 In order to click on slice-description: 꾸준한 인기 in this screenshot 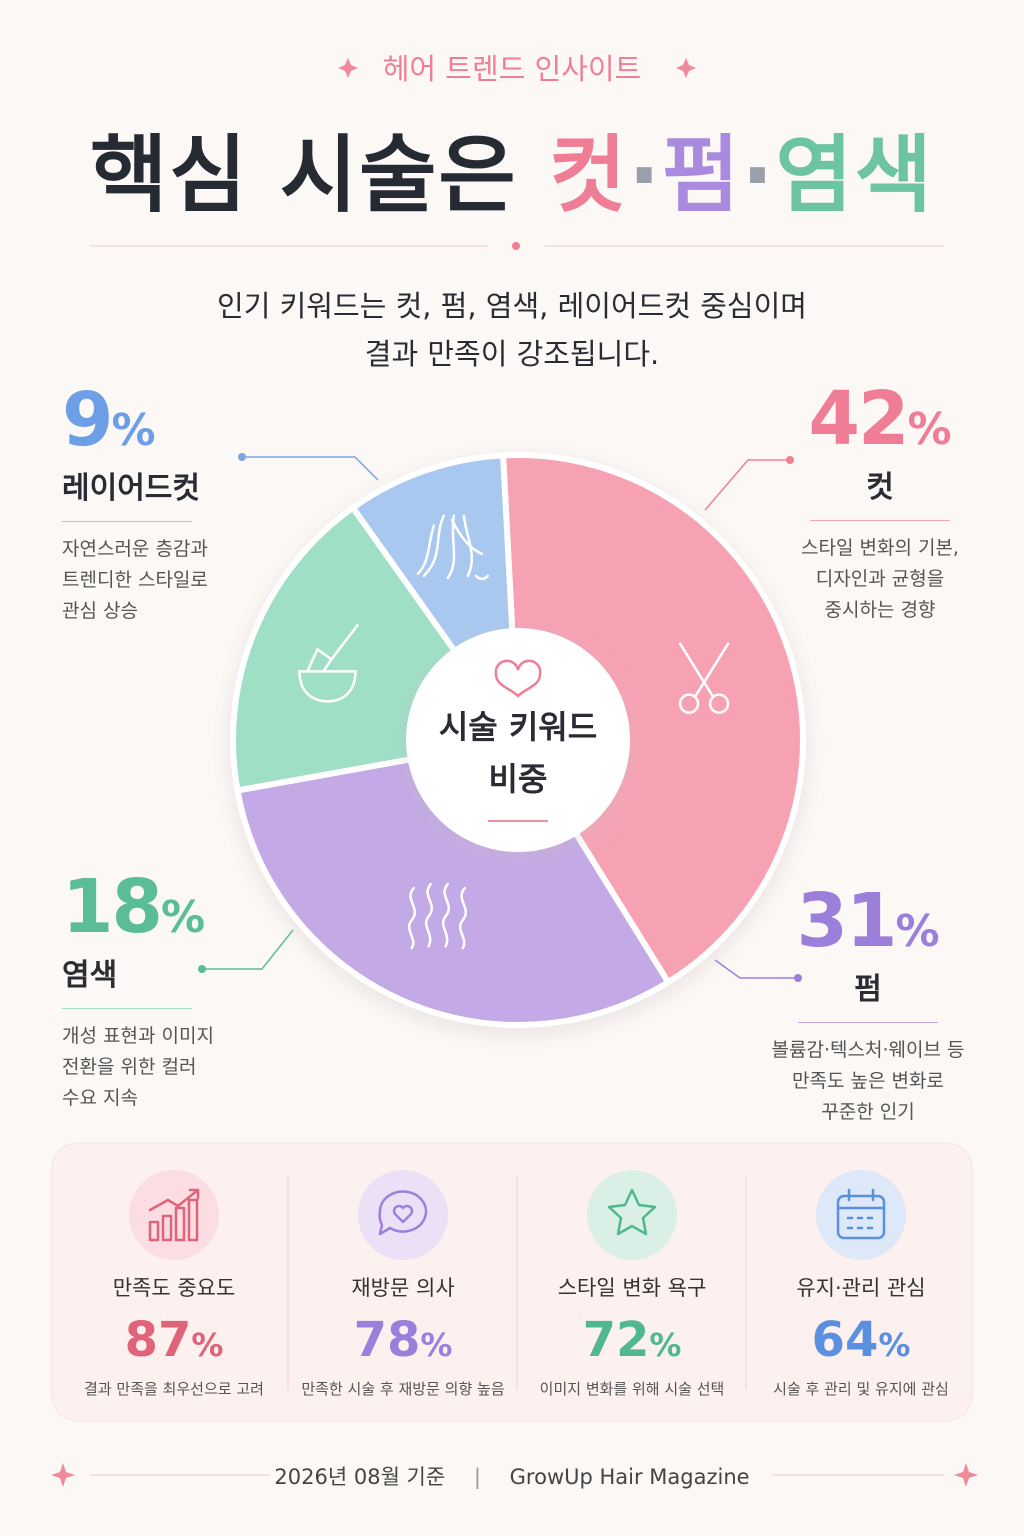, I will do `click(868, 1112)`.